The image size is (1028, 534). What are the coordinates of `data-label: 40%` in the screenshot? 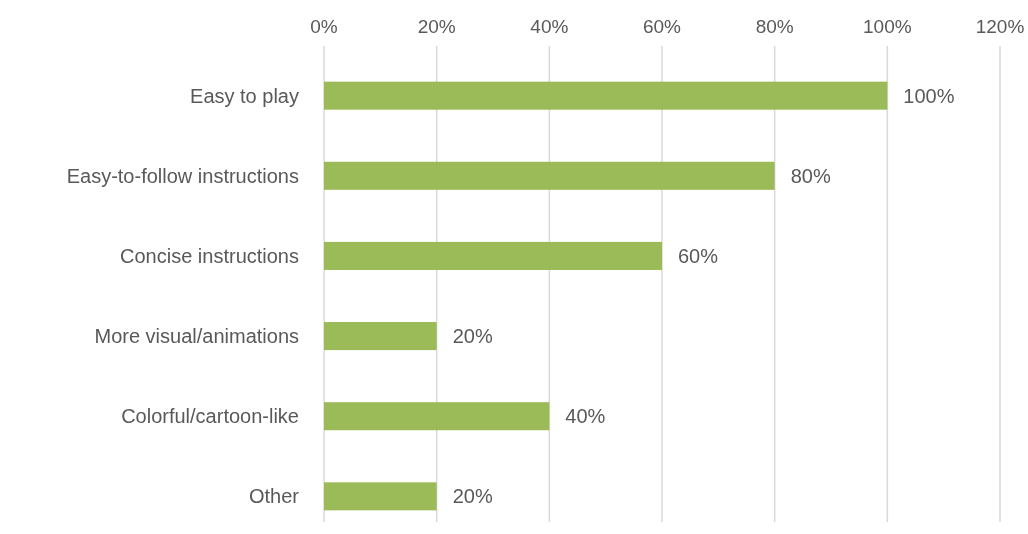 It's located at (585, 416).